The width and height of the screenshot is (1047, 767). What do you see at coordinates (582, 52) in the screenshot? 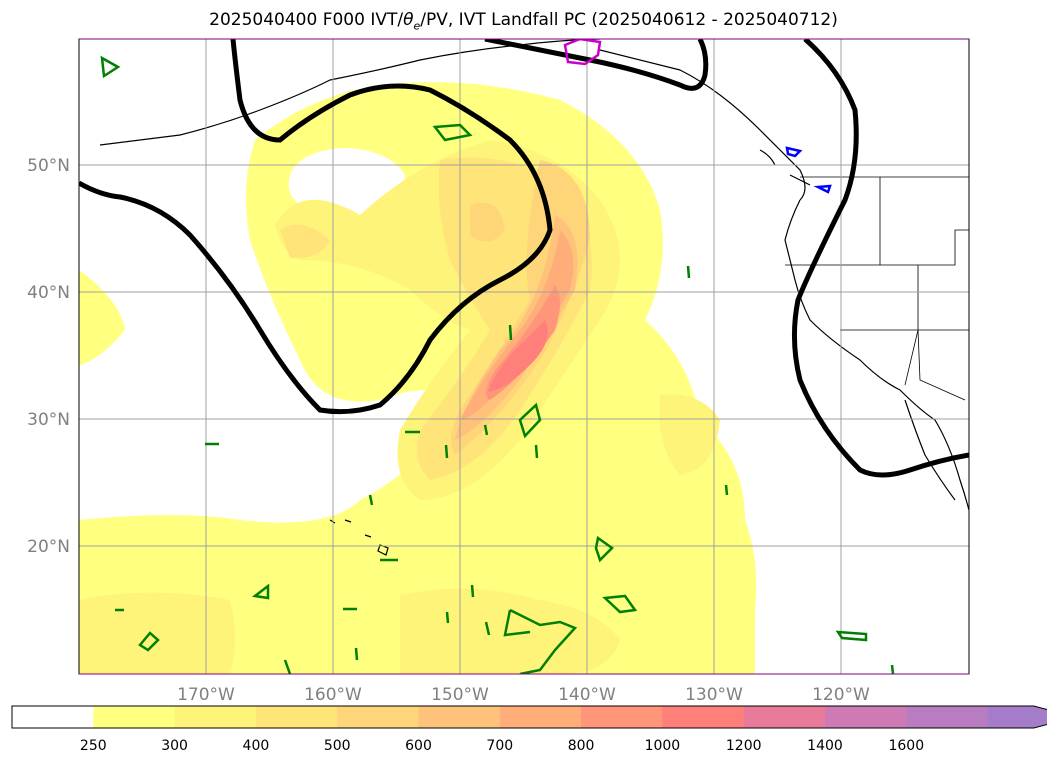
I see `magenta-contours` at bounding box center [582, 52].